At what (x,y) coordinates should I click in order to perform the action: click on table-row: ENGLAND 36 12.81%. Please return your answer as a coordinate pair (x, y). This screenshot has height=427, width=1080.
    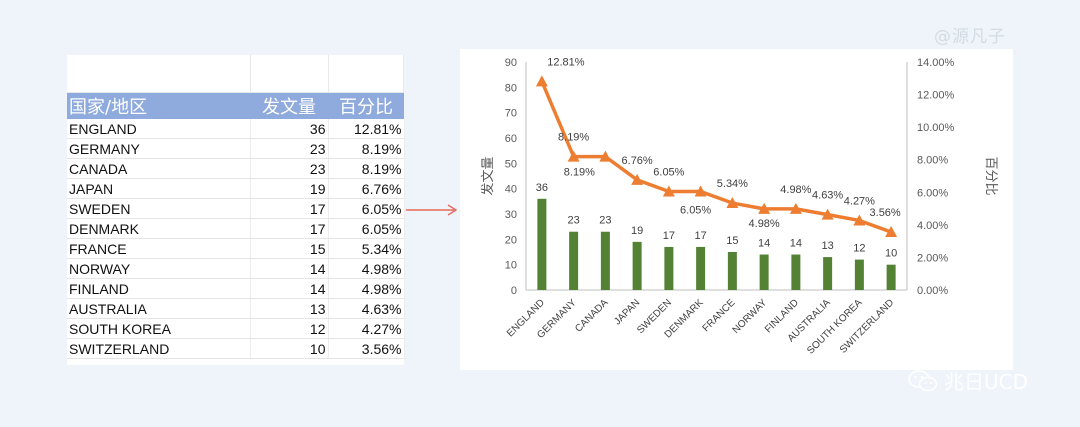
    Looking at the image, I should click on (236, 129).